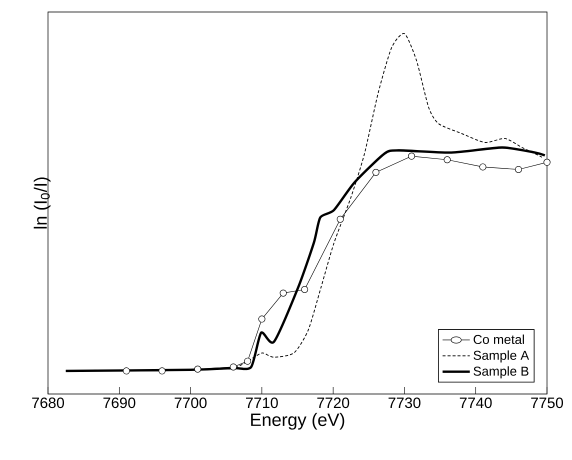  I want to click on y-axis-title: ln (I$_{0}$/I), so click(42, 202).